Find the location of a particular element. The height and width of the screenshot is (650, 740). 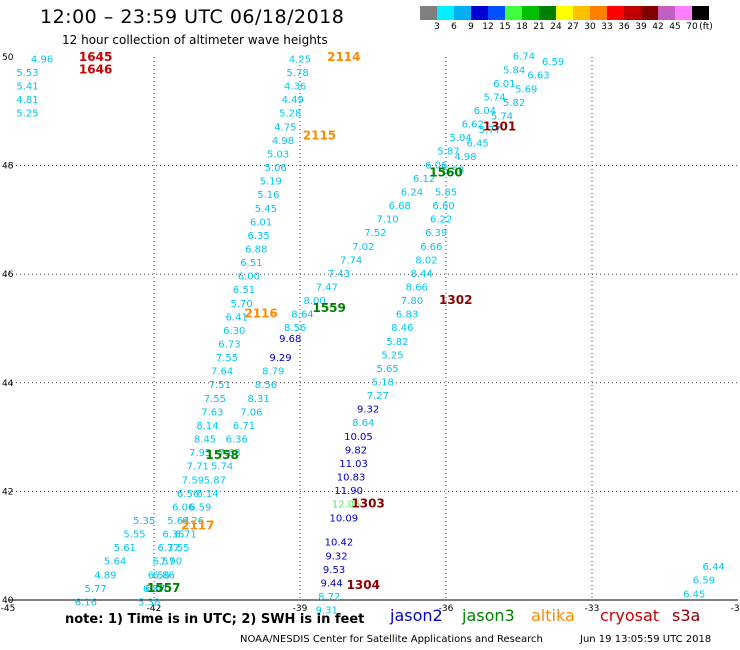

wave-height-point: 6.00 is located at coordinates (249, 277).